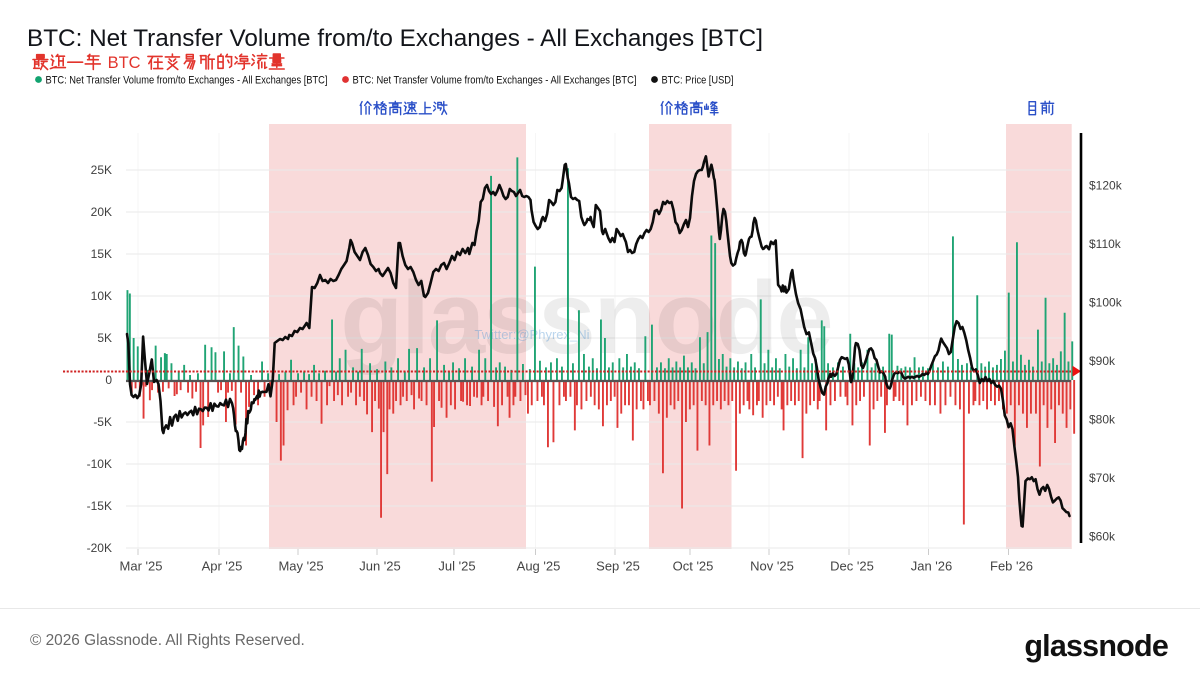  What do you see at coordinates (693, 566) in the screenshot?
I see `svg-text: Oct '25` at bounding box center [693, 566].